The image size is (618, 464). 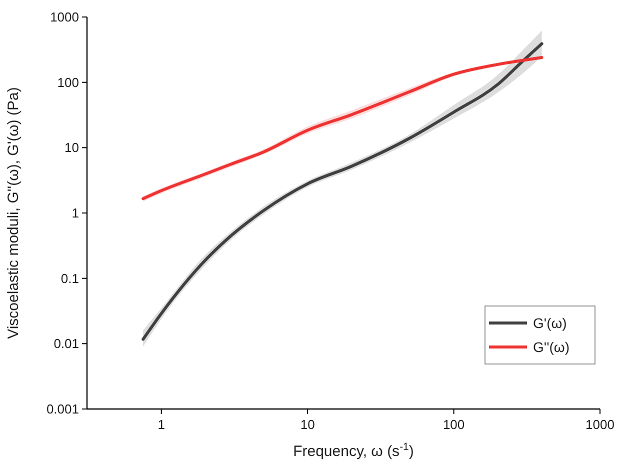 I want to click on y-tick-label: 0.001, so click(x=62, y=409).